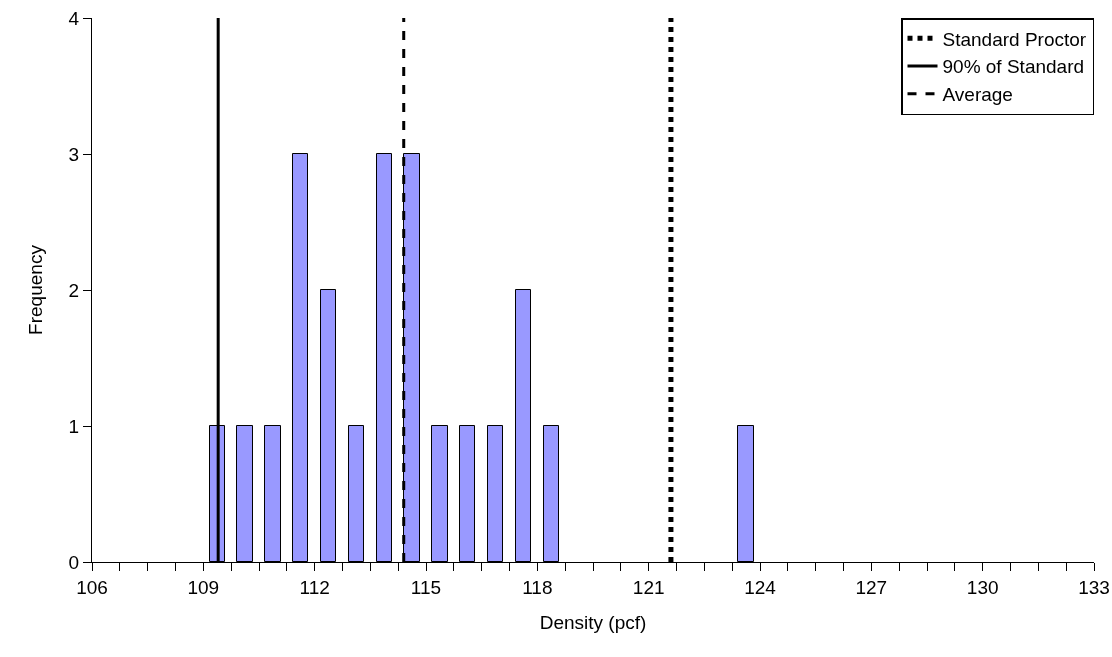  Describe the element at coordinates (426, 587) in the screenshot. I see `x-tick-label: 115` at that location.